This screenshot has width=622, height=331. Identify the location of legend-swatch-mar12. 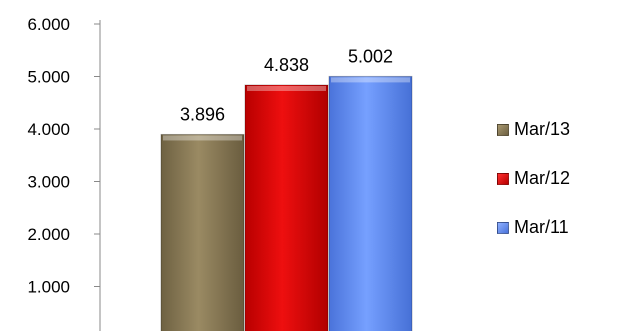
(503, 178).